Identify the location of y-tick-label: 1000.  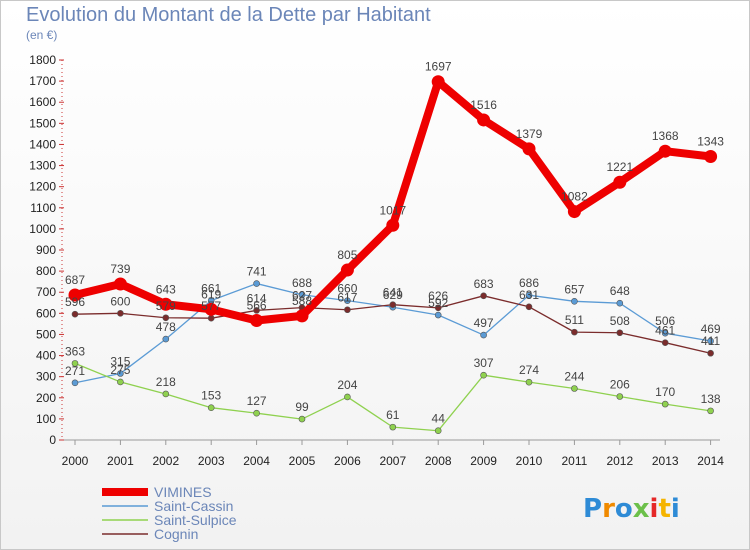
(42, 229).